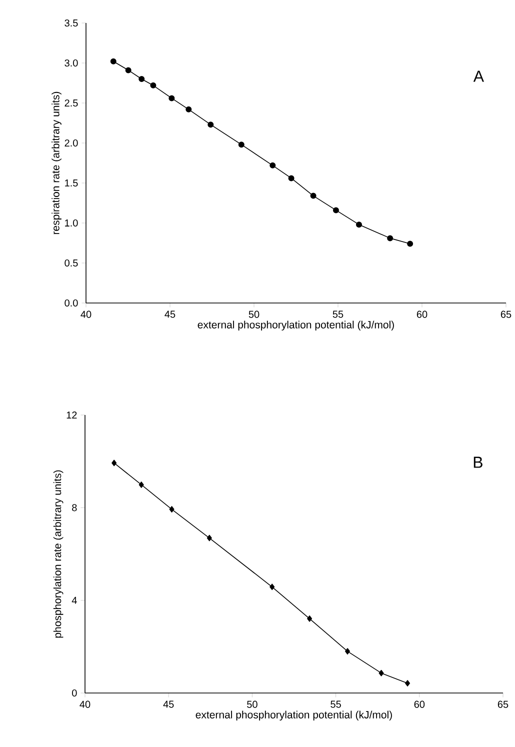  I want to click on y-tick-label: 3.5, so click(71, 23).